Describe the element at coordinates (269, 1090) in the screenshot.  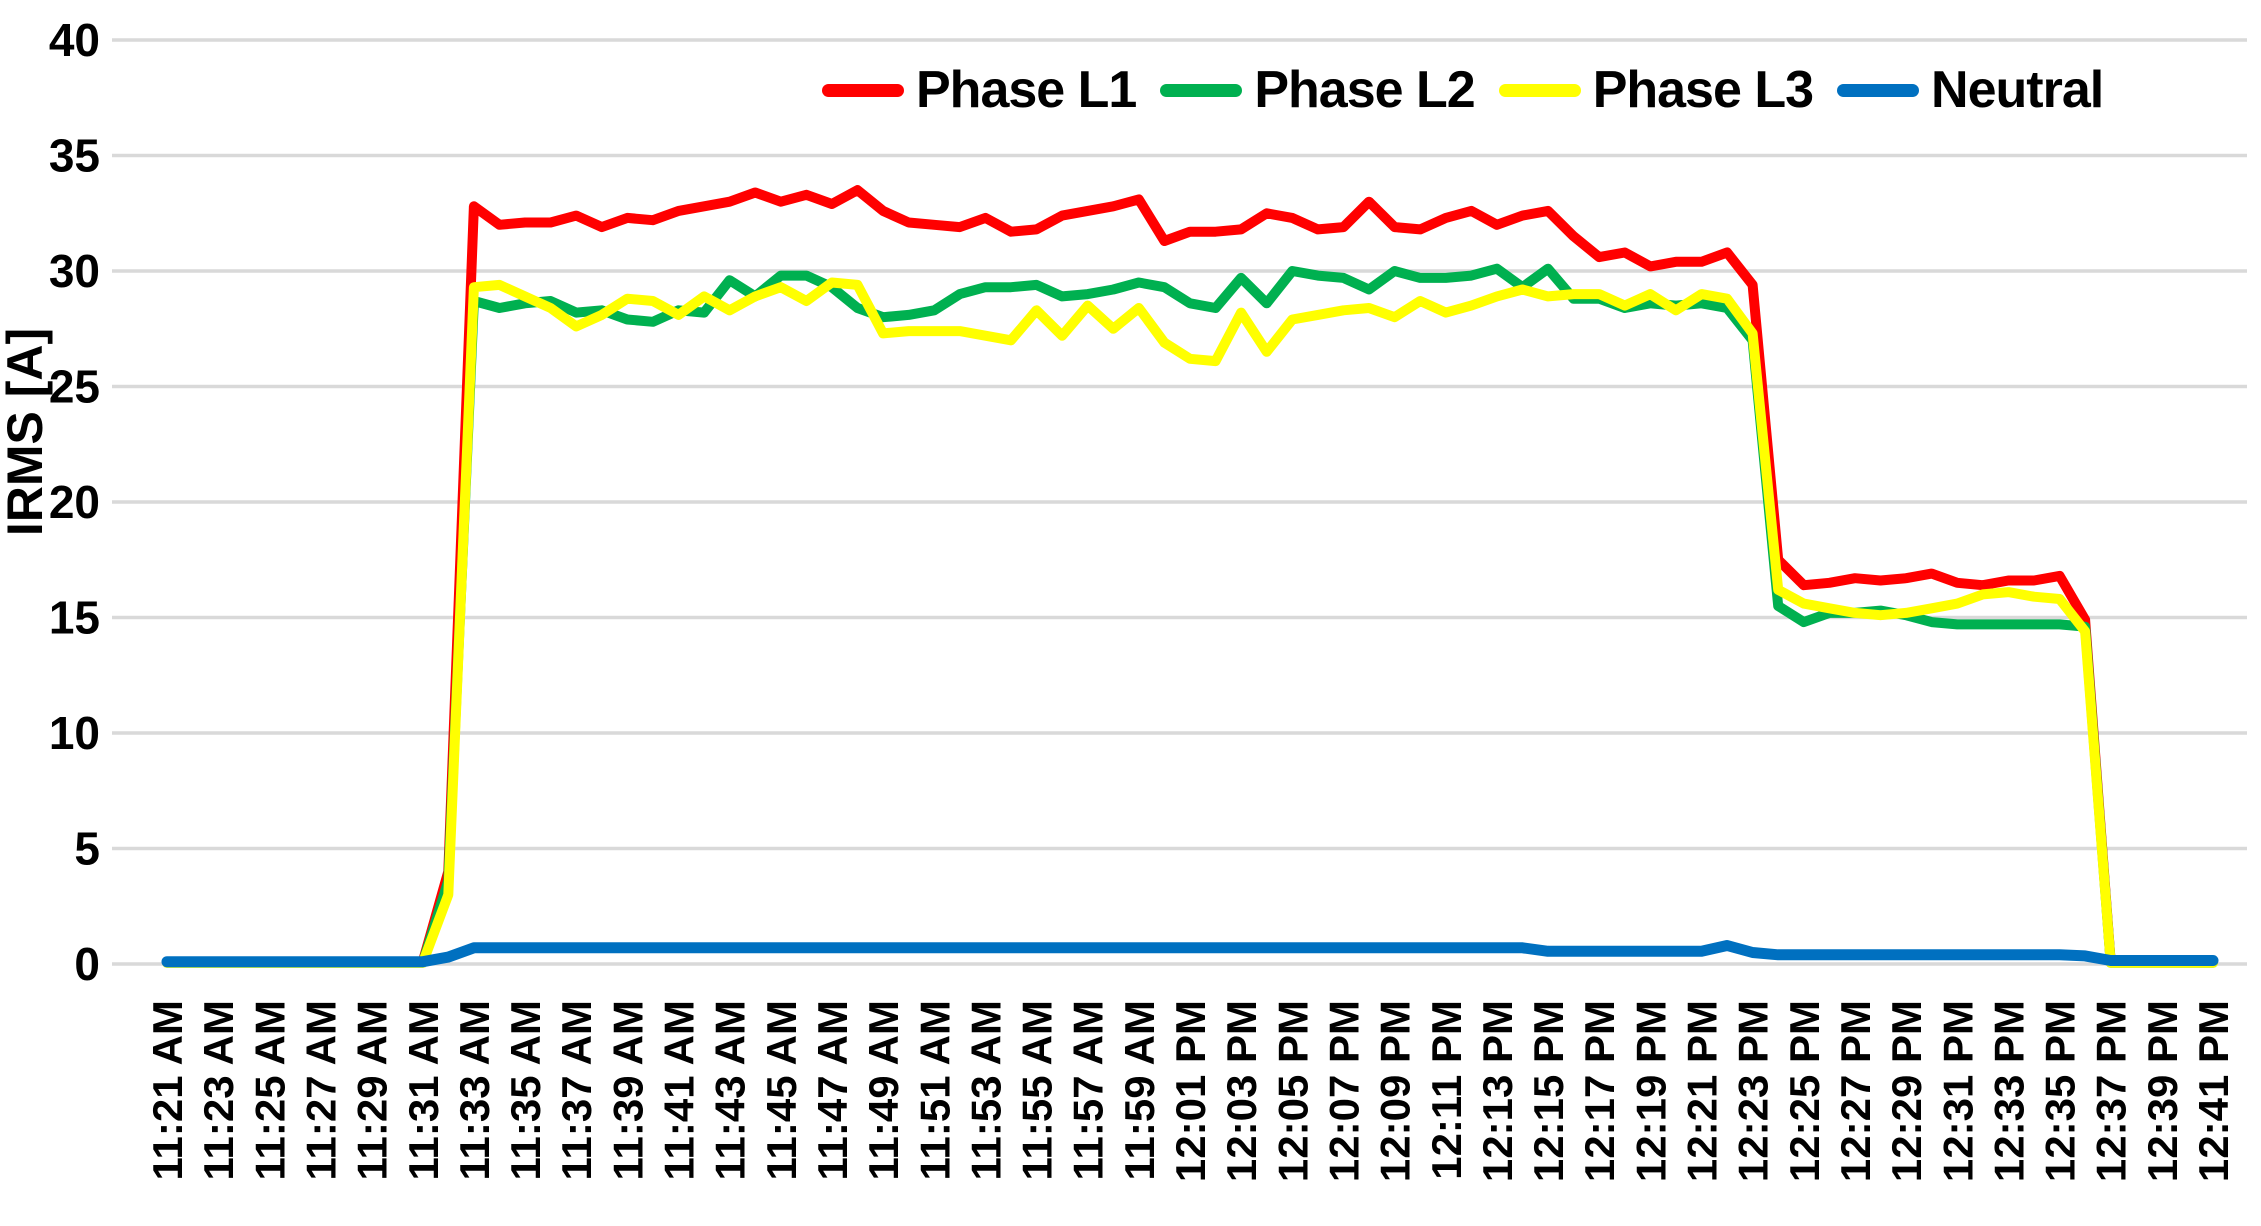
I see `x-axis-tick-label: 11:25 AM` at that location.